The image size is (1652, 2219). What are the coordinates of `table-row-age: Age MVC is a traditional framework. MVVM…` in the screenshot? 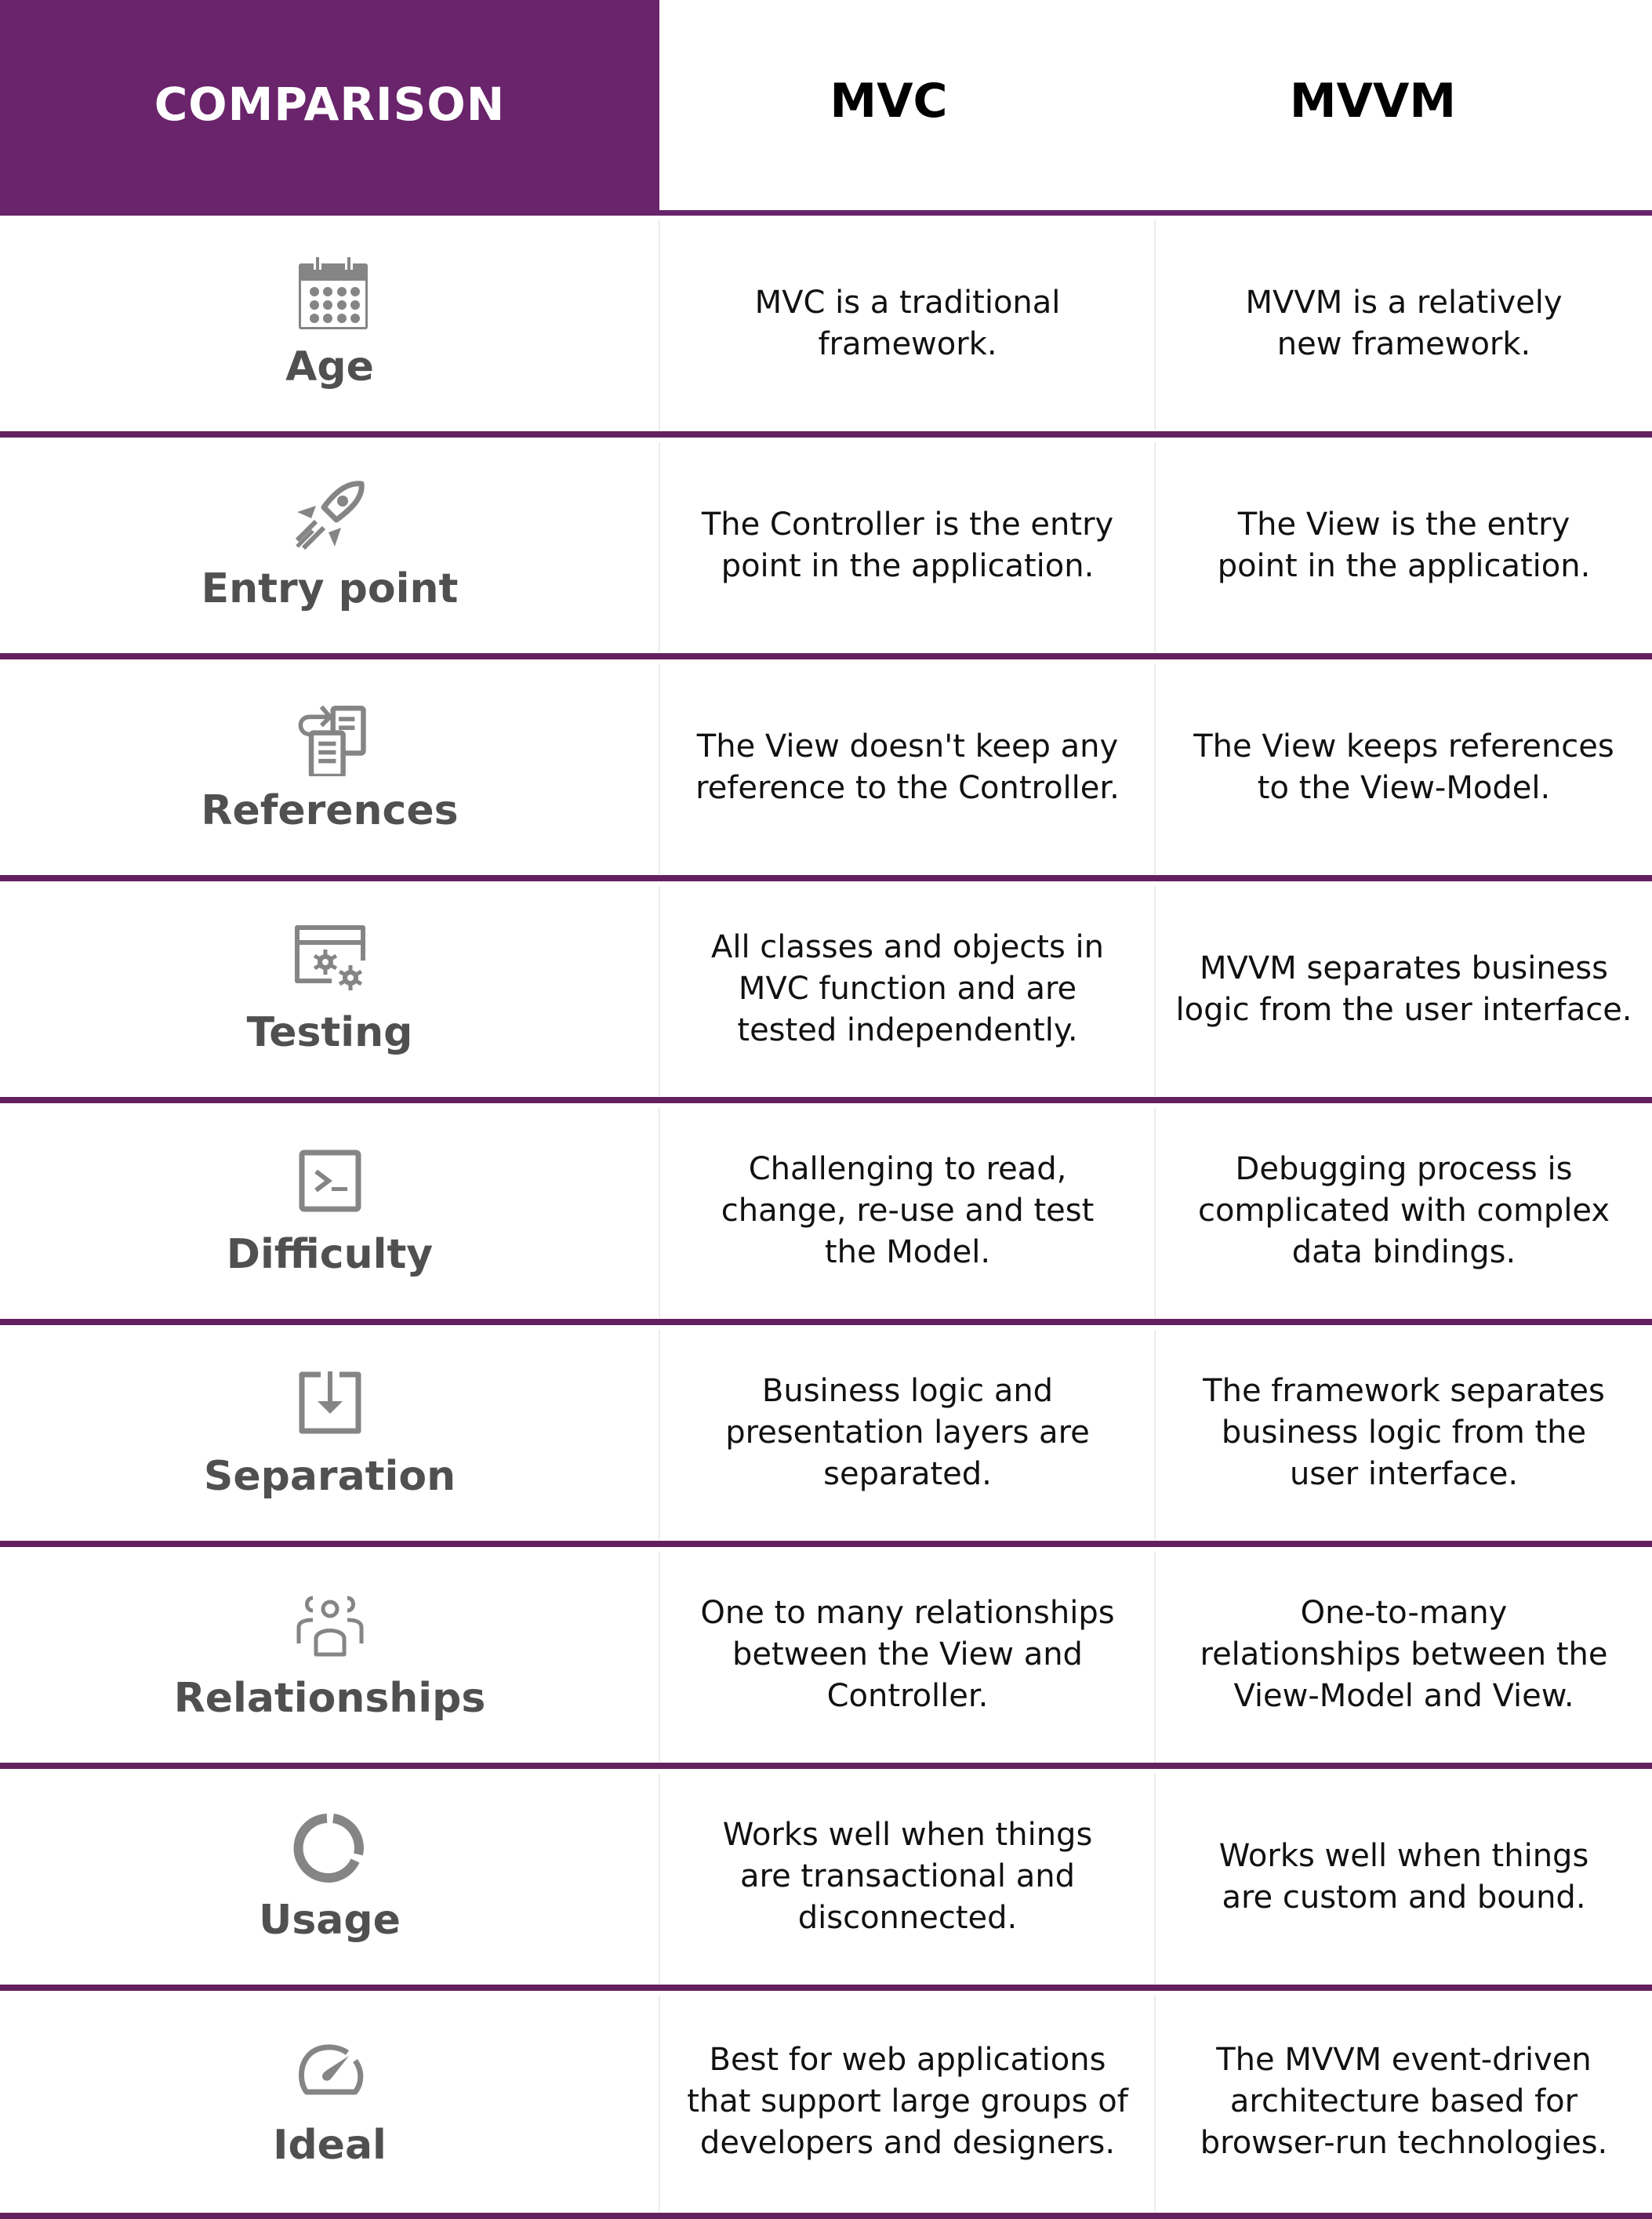 It's located at (826, 327).